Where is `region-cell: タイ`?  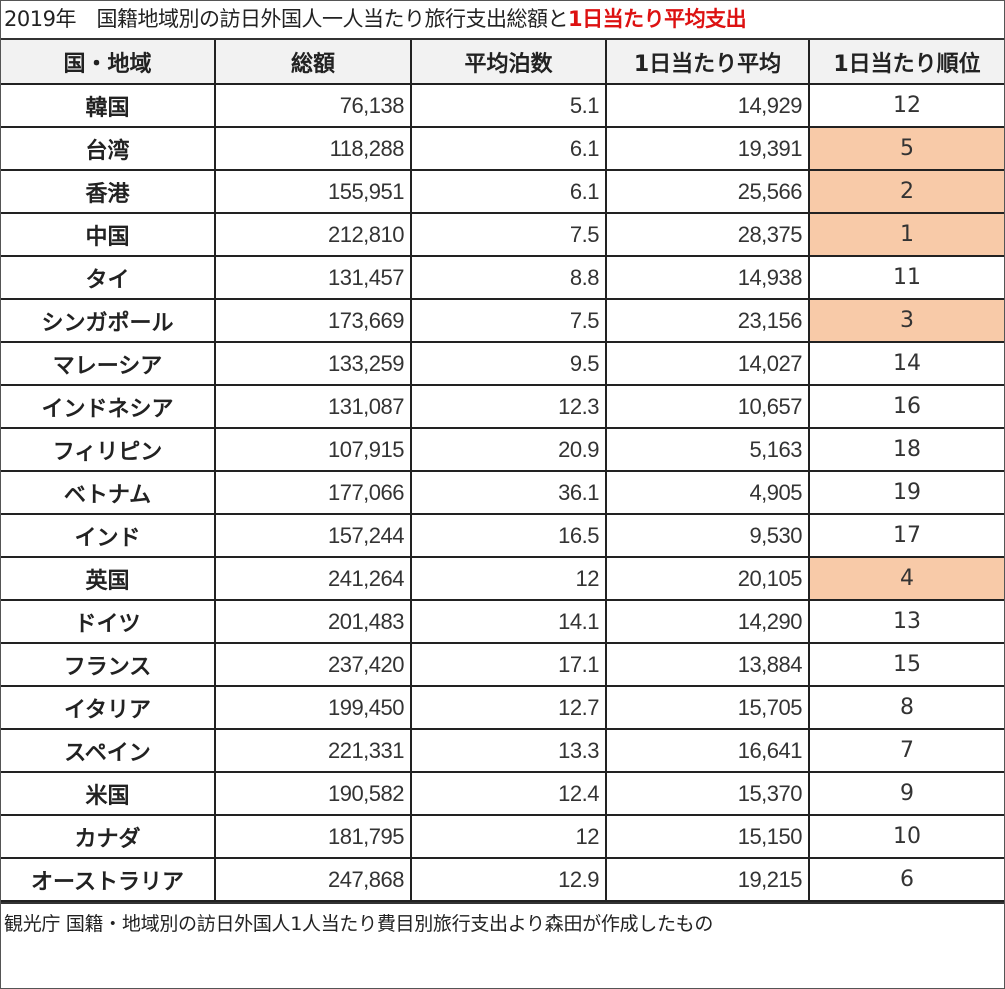
region-cell: タイ is located at coordinates (108, 277).